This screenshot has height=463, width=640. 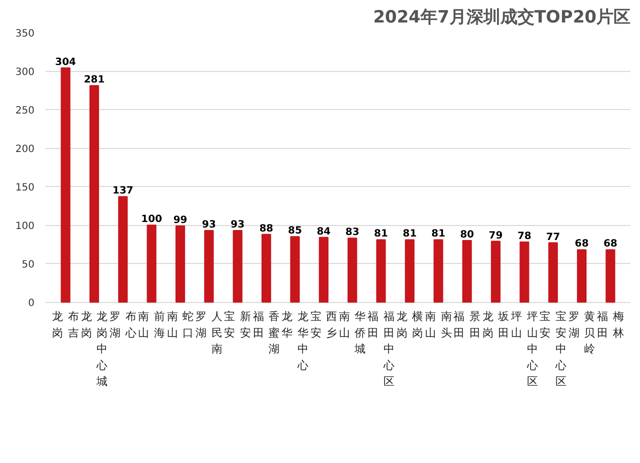 What do you see at coordinates (94, 80) in the screenshot?
I see `data-label: 281` at bounding box center [94, 80].